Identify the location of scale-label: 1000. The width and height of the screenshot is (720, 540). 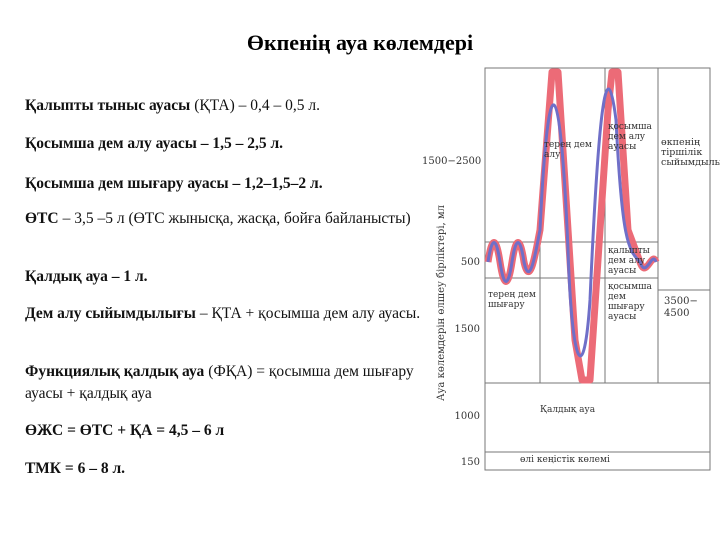
(467, 416).